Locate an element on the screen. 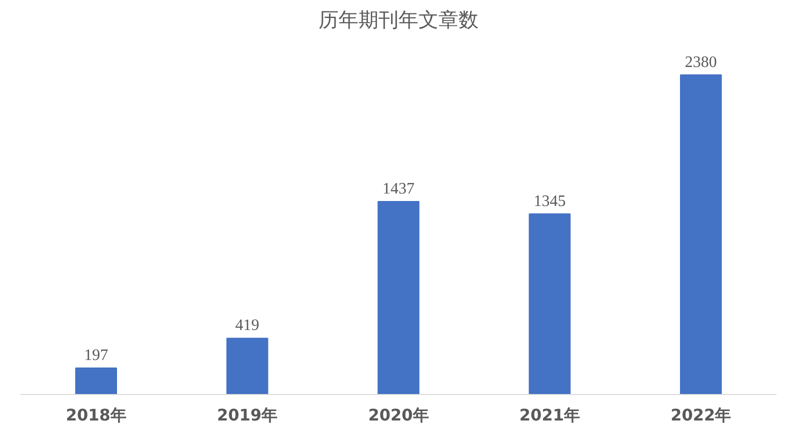  x-tick-label: 2020年 is located at coordinates (398, 415).